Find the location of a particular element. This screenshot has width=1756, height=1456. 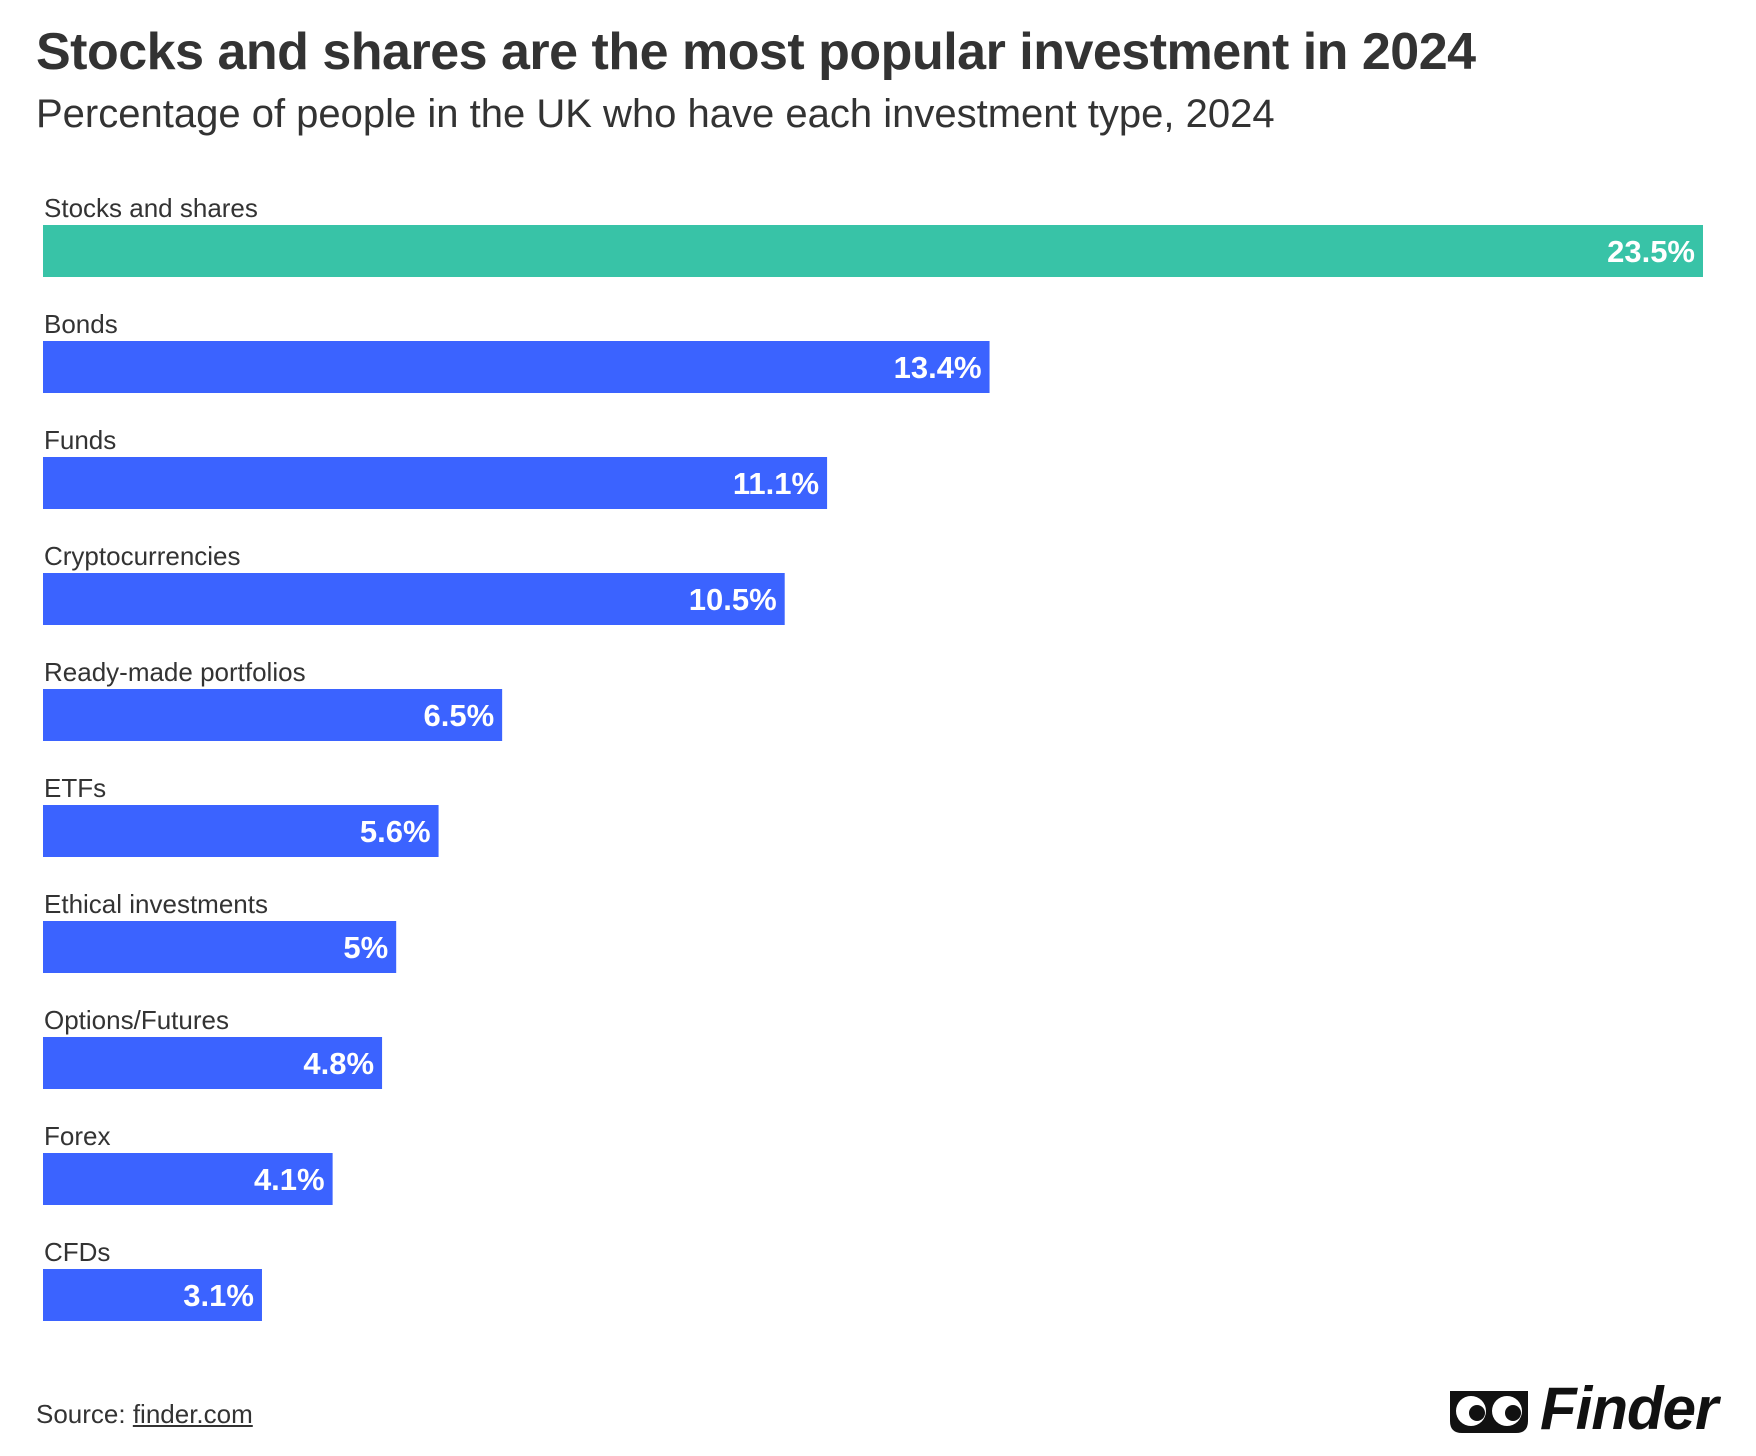

value-label: 5.6% is located at coordinates (395, 831).